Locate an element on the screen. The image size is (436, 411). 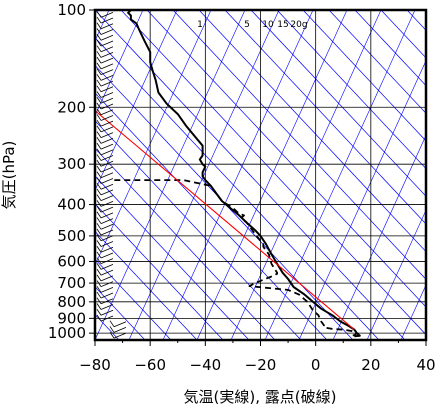
mixing-ratio-label: 20g is located at coordinates (298, 25).